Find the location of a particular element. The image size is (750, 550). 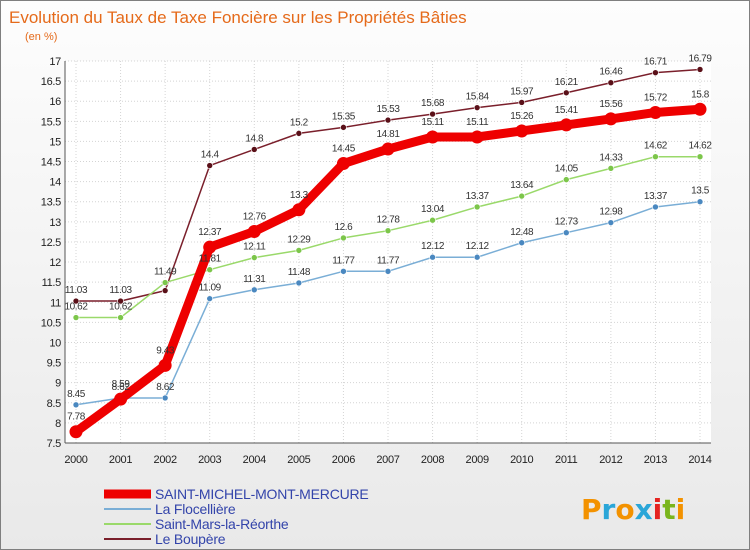

y-tick-label: 10 is located at coordinates (55, 343).